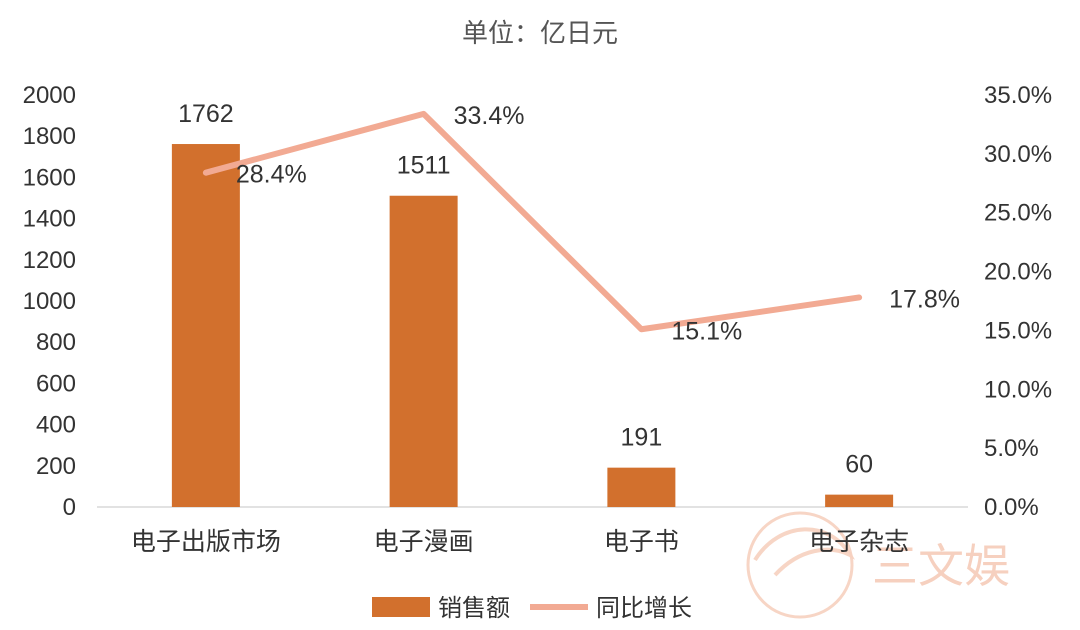 This screenshot has width=1080, height=630. I want to click on right-axis: 0.0% 5.0% 10.0% 15.0% 20.0% 25.0% 30.0% 35.0%, so click(1018, 301).